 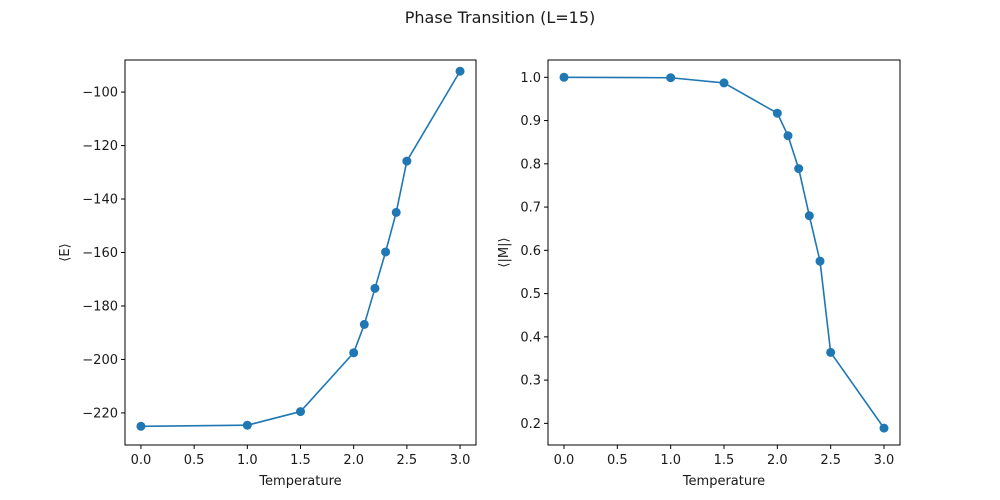 I want to click on figure-suptitle: Phase Transition (L=15), so click(x=500, y=17).